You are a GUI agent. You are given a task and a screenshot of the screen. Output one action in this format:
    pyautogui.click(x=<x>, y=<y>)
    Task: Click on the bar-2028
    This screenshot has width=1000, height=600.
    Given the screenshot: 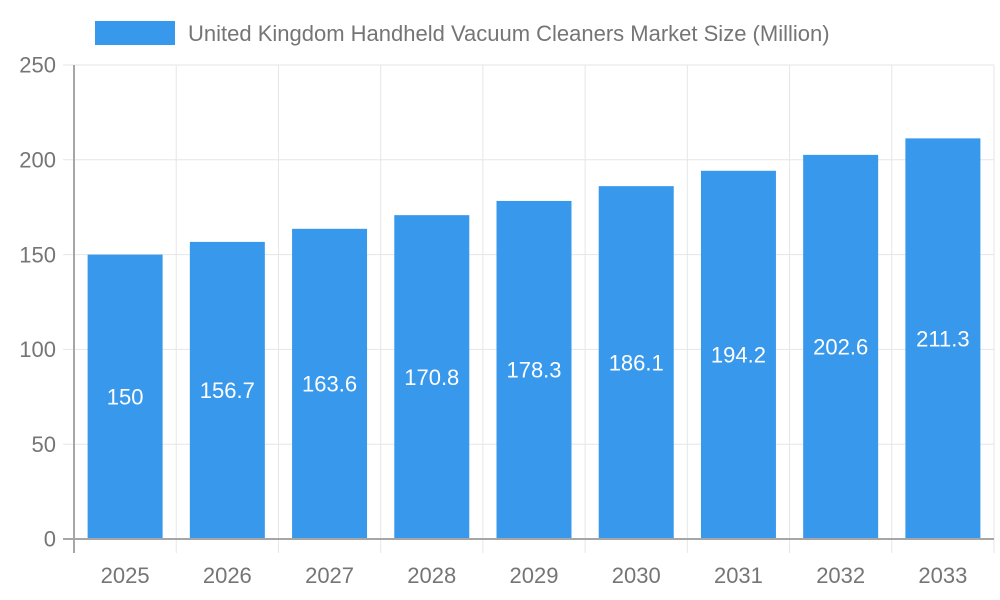 What is the action you would take?
    pyautogui.click(x=432, y=377)
    